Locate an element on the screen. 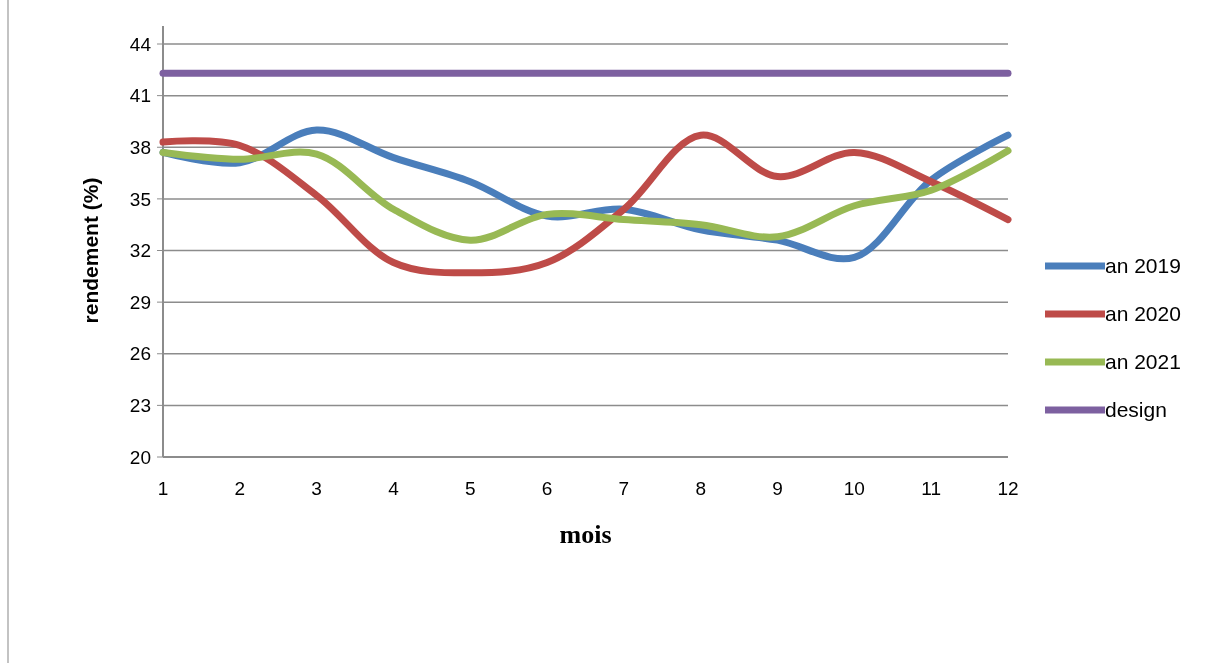 The image size is (1216, 663). x-tick-label: 12 is located at coordinates (1008, 488).